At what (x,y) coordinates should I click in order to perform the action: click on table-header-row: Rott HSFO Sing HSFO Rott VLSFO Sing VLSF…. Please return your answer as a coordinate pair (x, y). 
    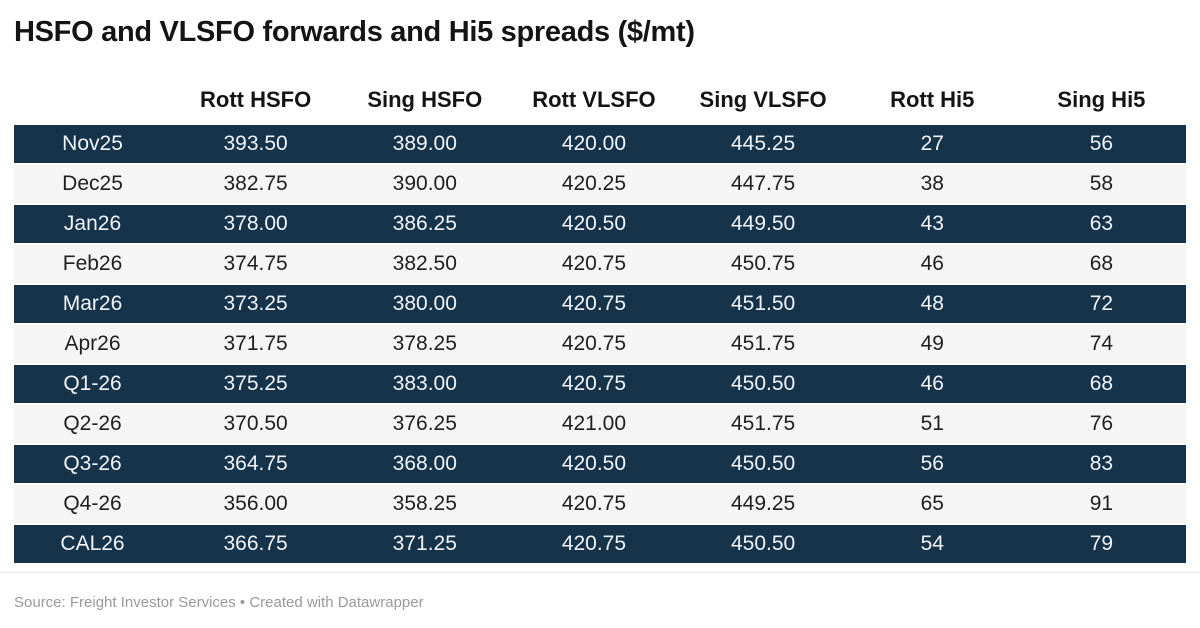
    Looking at the image, I should click on (600, 105).